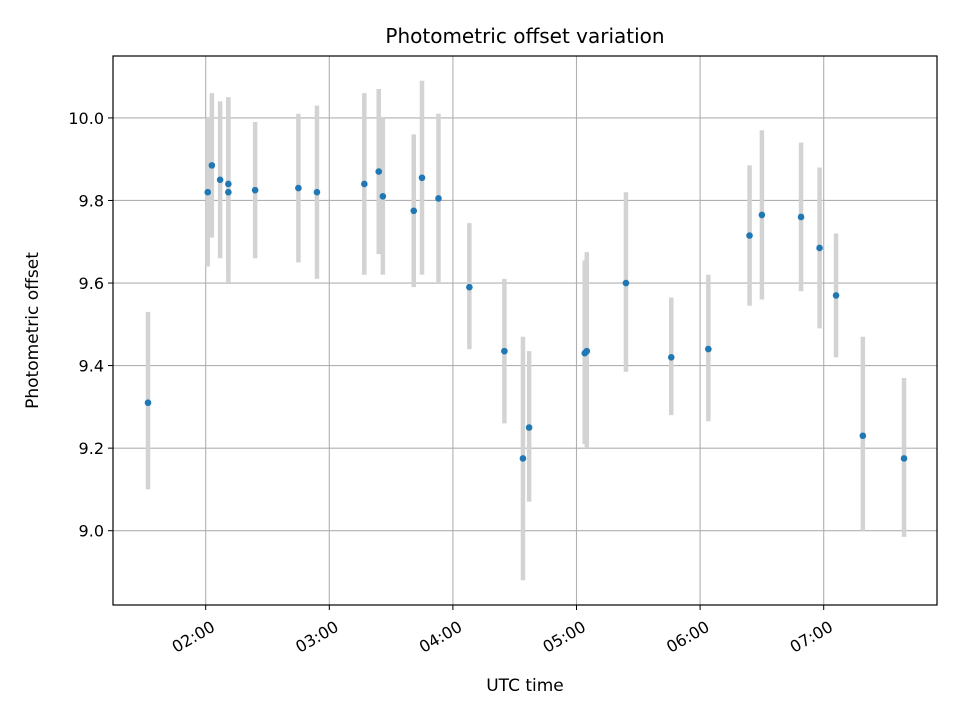 This screenshot has width=960, height=720. Describe the element at coordinates (86, 118) in the screenshot. I see `y-tick-label: 10.0` at that location.